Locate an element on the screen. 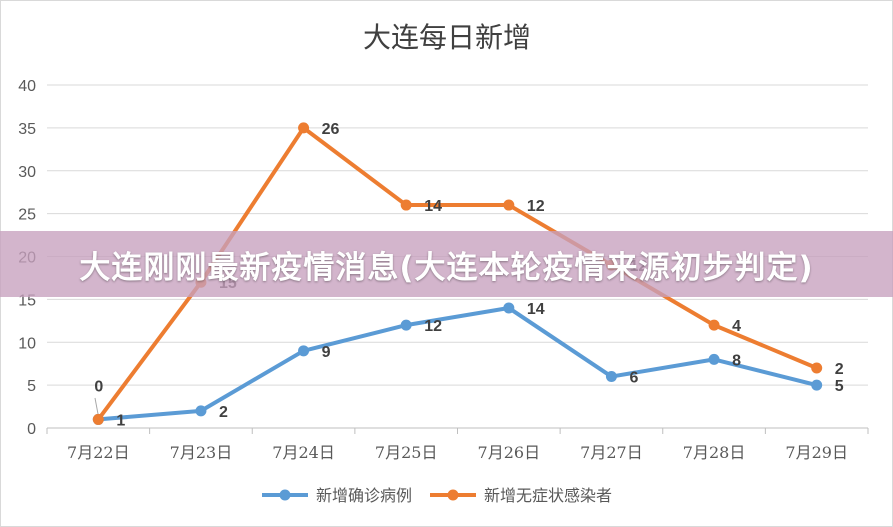 This screenshot has height=527, width=893. y-tick-label: 0 is located at coordinates (31, 429).